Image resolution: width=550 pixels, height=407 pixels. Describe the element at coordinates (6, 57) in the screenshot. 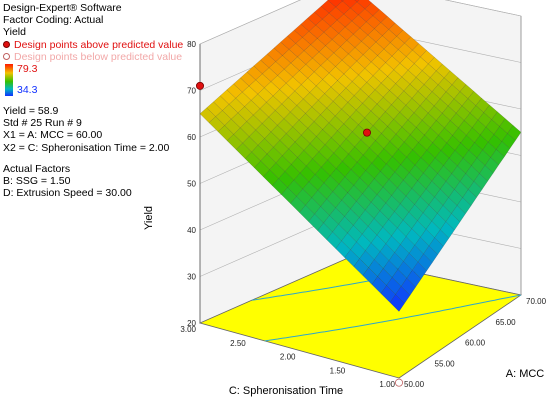

I see `below-point-marker` at that location.